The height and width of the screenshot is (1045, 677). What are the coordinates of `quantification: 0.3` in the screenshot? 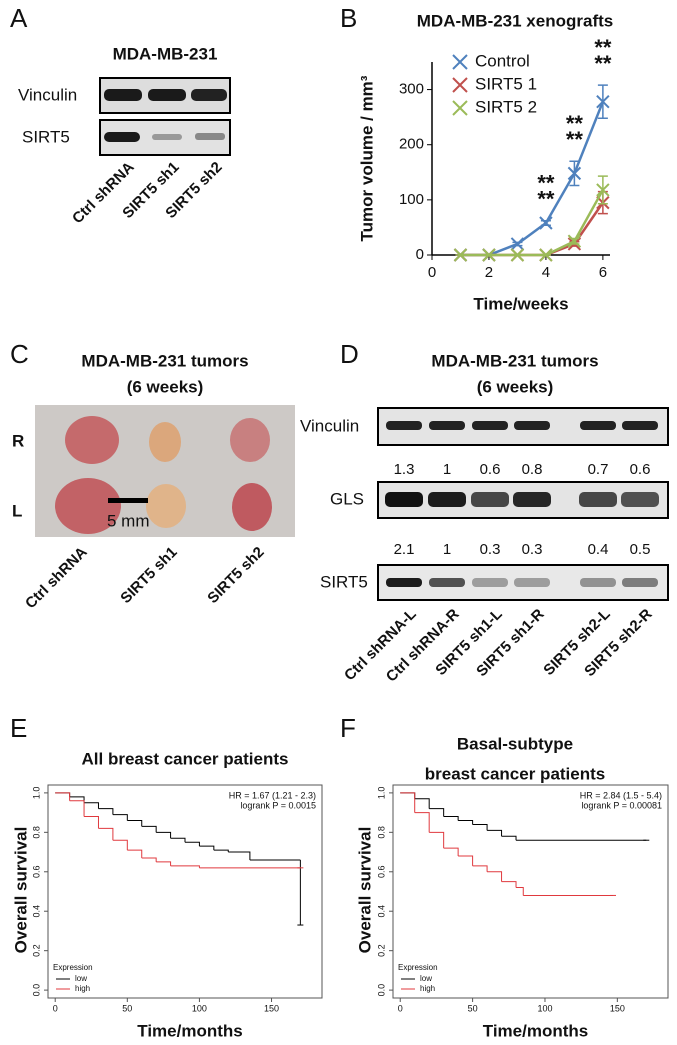 It's located at (532, 549).